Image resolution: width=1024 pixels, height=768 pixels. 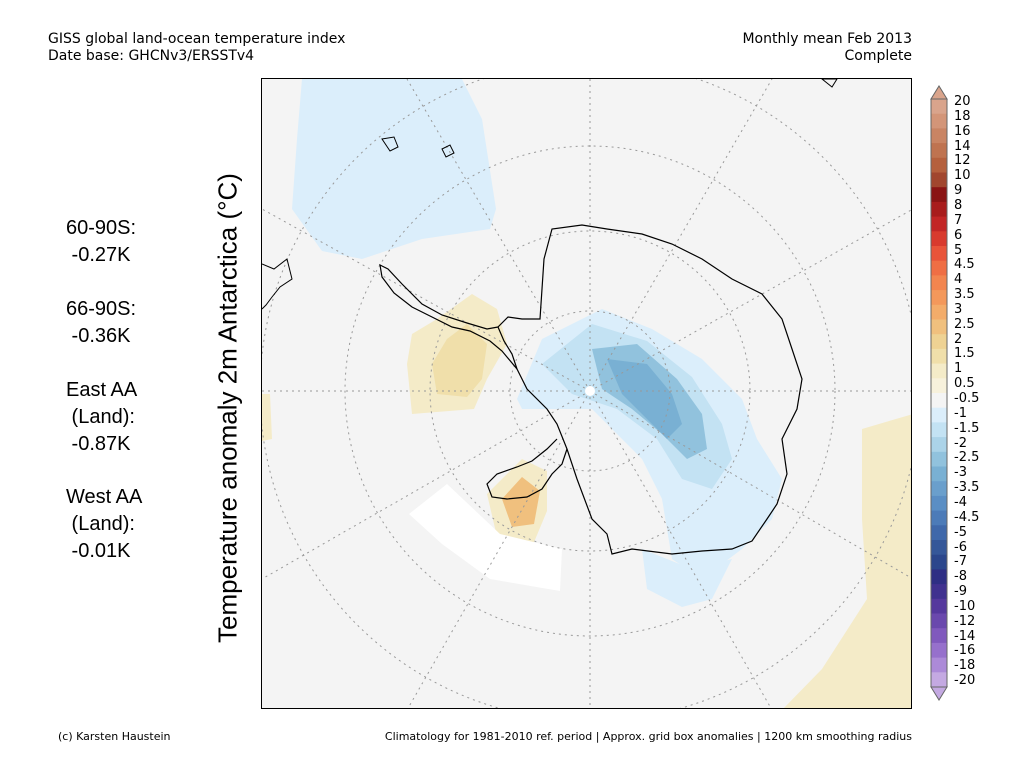 What do you see at coordinates (939, 693) in the screenshot?
I see `colorbar-min-arrow` at bounding box center [939, 693].